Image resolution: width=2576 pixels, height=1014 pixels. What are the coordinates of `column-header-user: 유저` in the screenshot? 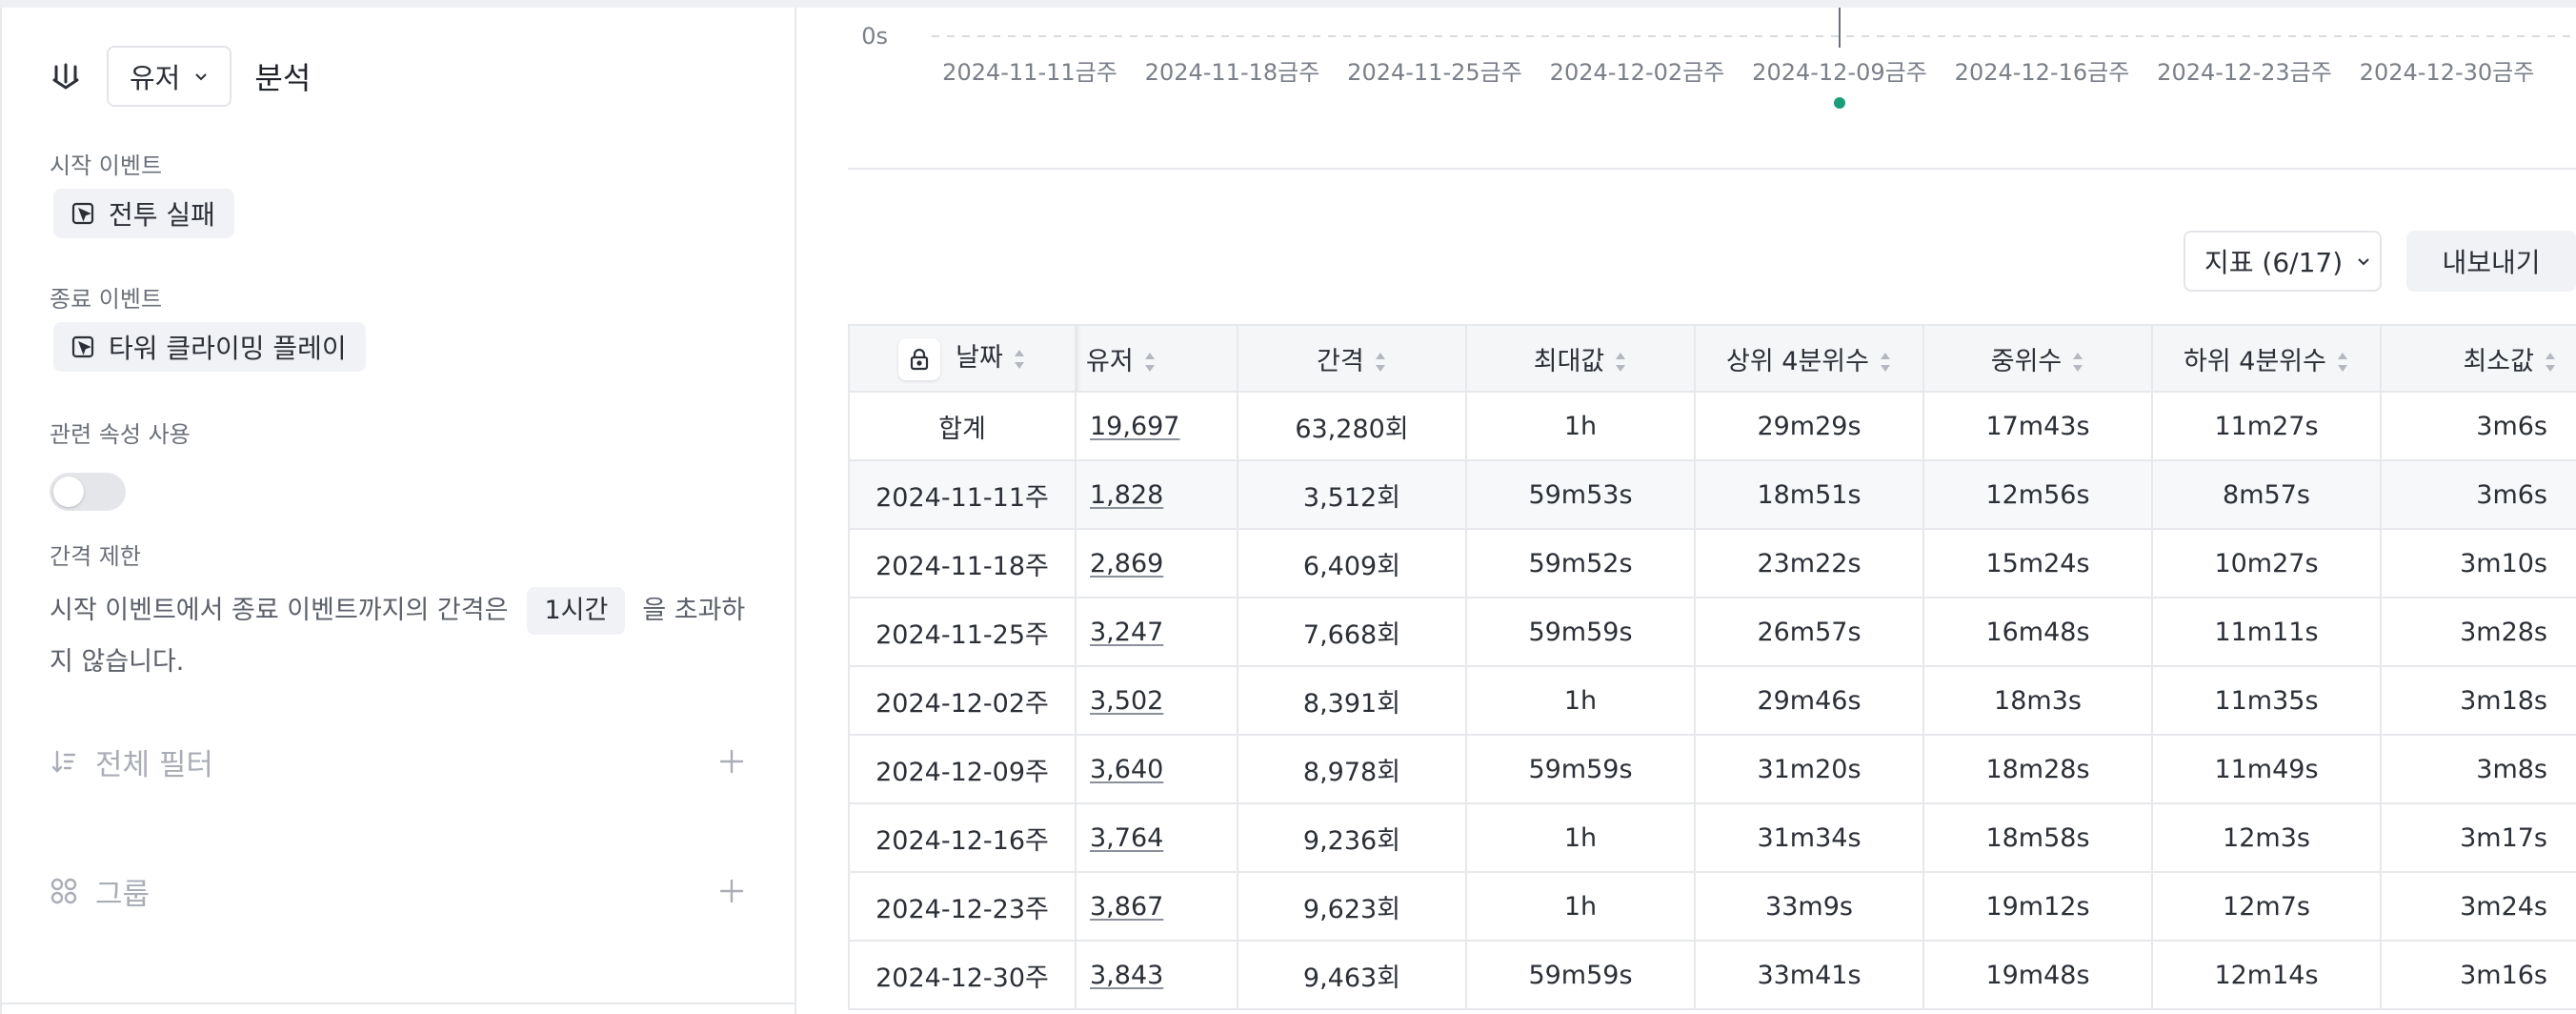 It's located at (1156, 359).